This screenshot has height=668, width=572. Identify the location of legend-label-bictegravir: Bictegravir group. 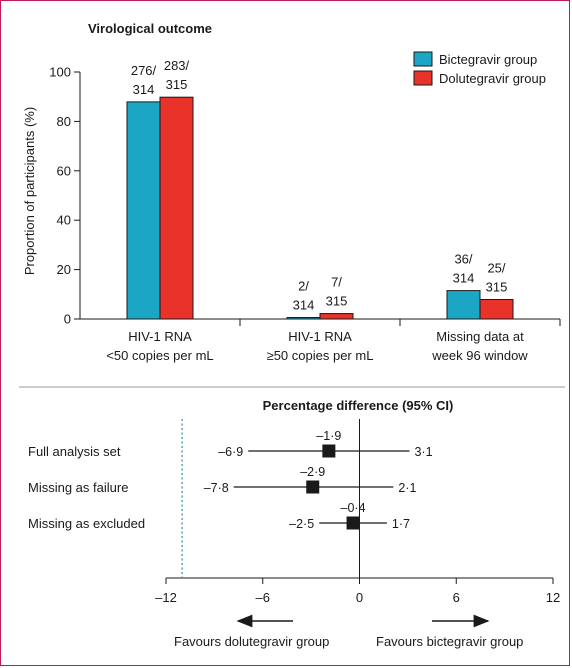
(488, 59).